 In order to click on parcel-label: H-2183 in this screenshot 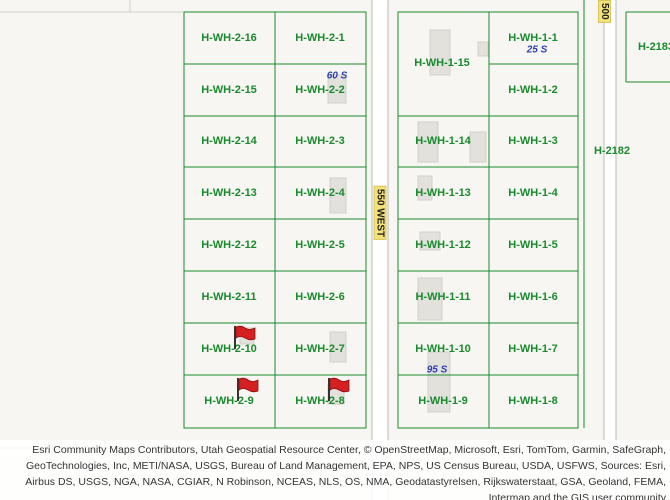, I will do `click(653, 47)`.